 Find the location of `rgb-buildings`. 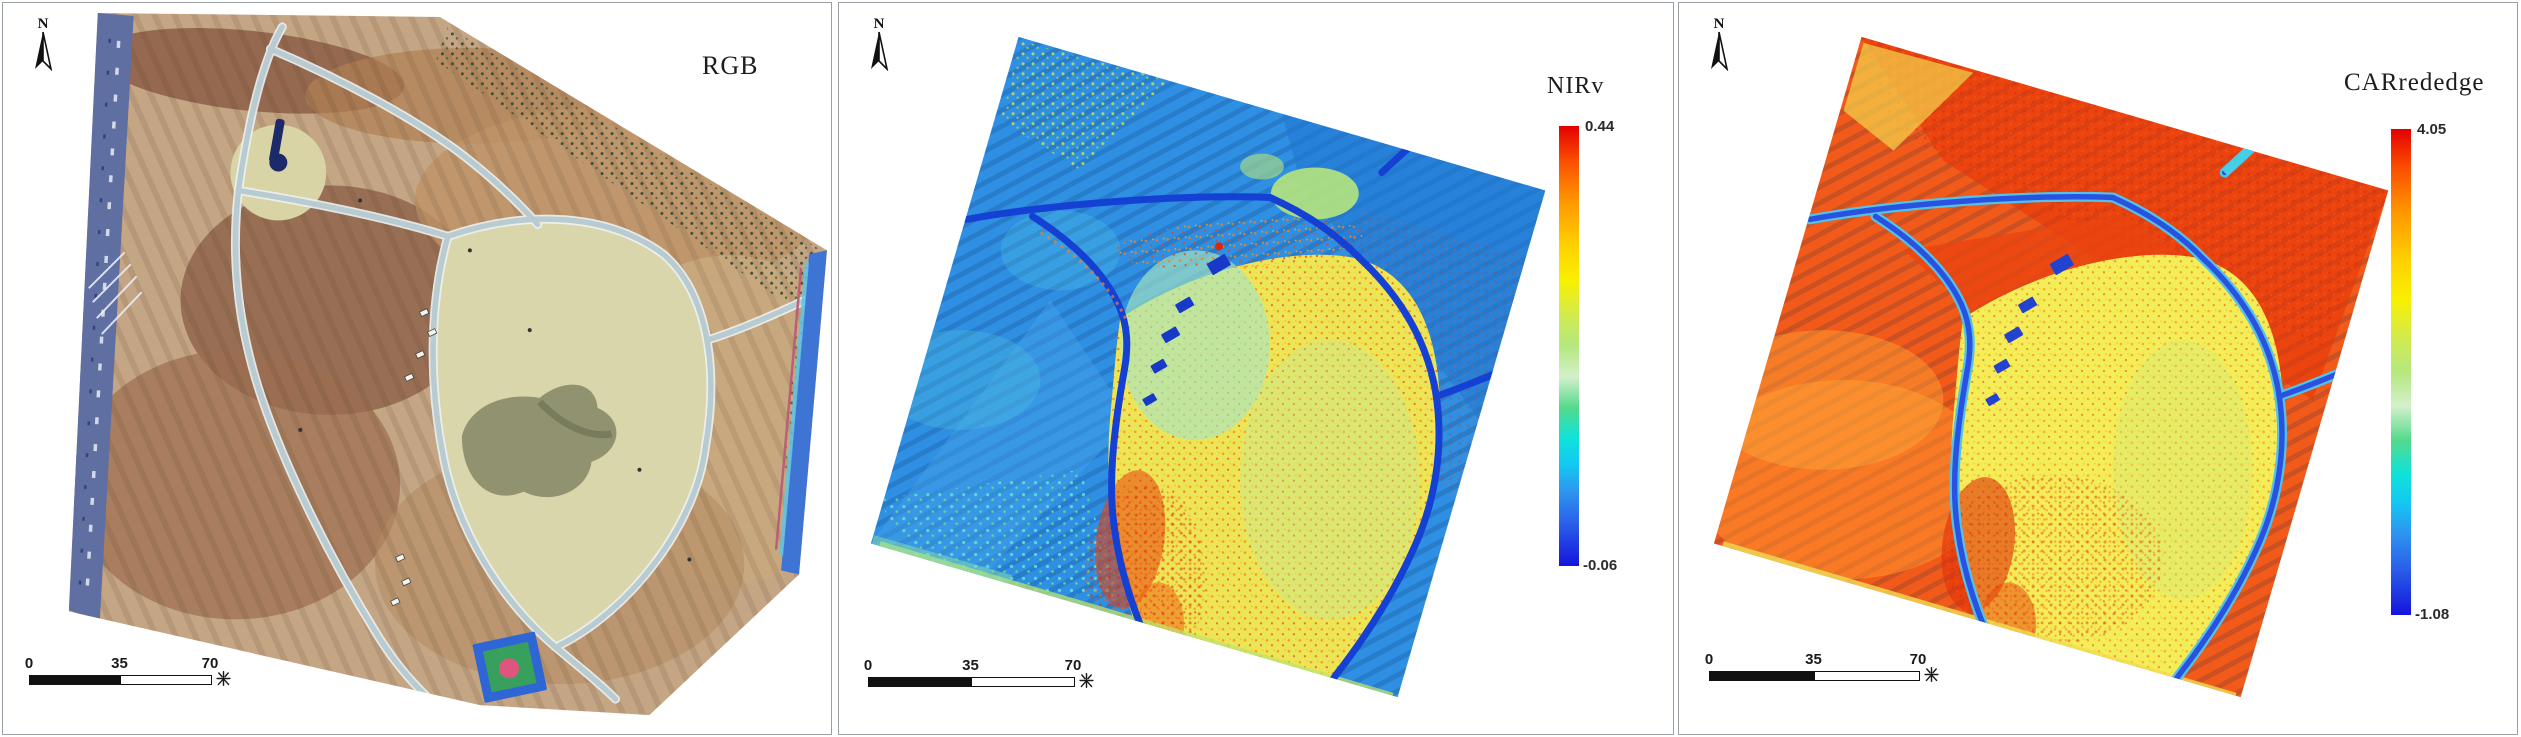

rgb-buildings is located at coordinates (414, 457).